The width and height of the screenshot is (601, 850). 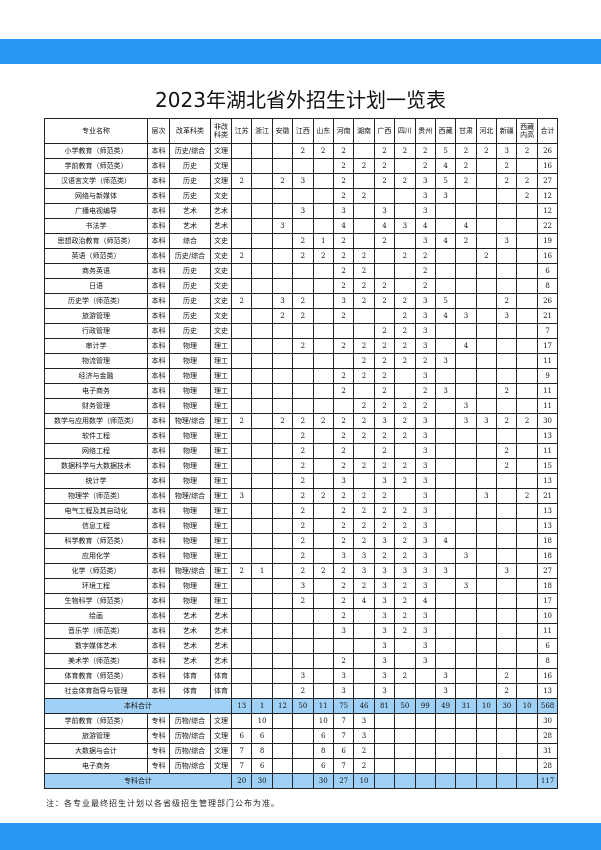 What do you see at coordinates (547, 376) in the screenshot?
I see `row-total: 9` at bounding box center [547, 376].